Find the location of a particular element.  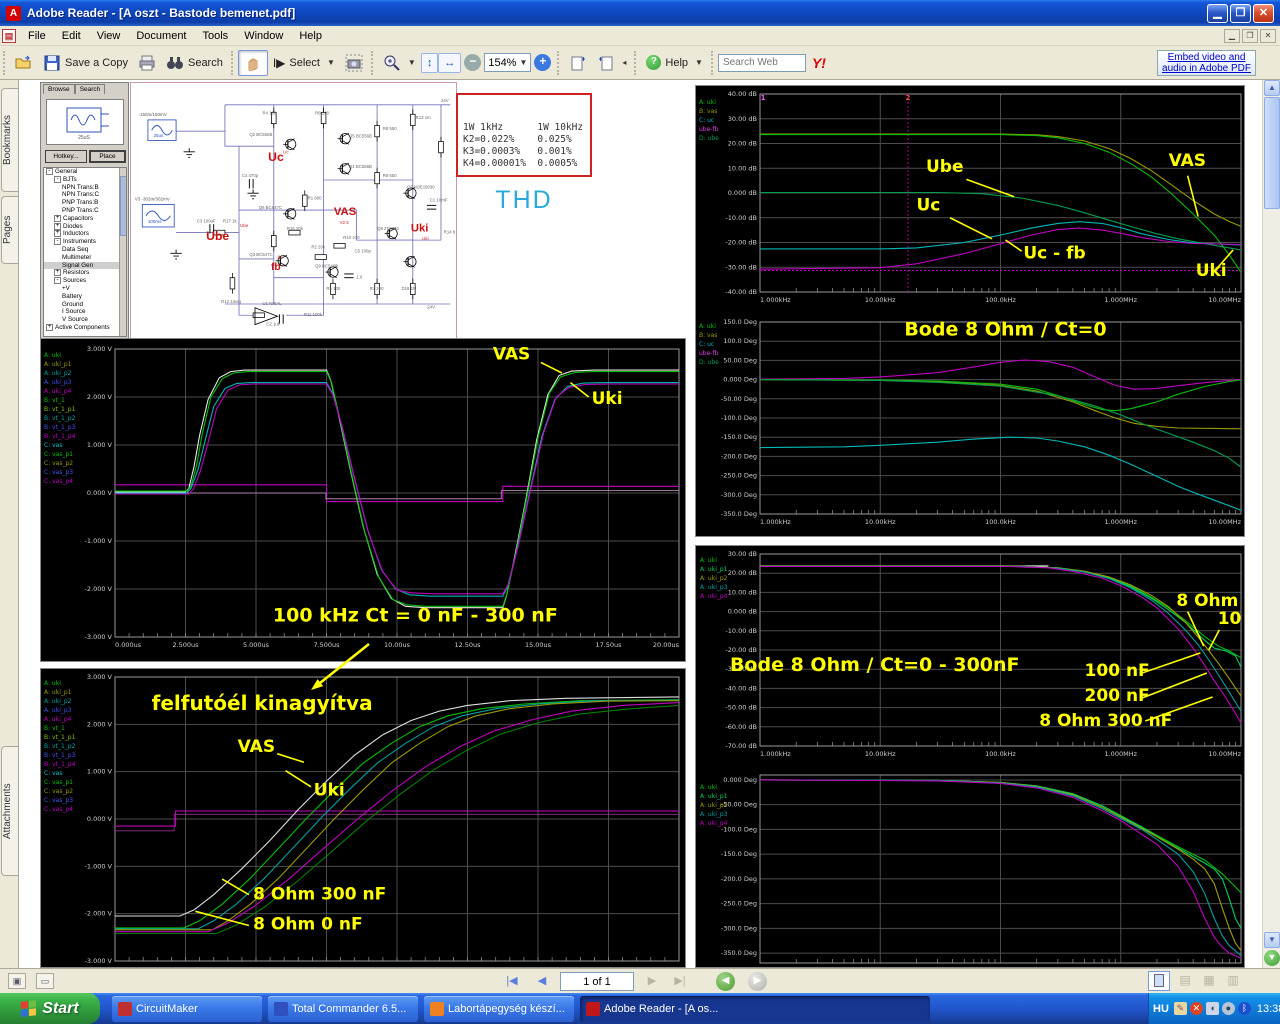

cm-tree-item: Signal Gen is located at coordinates (85, 265).